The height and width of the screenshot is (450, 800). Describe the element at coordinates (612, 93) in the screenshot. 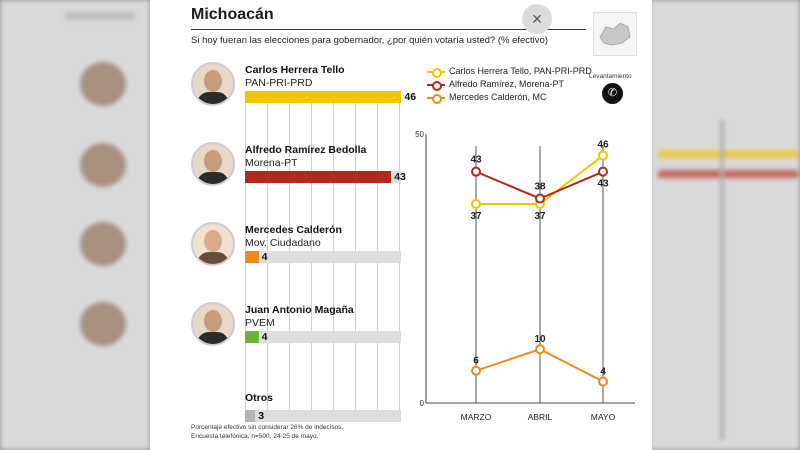

I see `phone-icon: ✆` at that location.